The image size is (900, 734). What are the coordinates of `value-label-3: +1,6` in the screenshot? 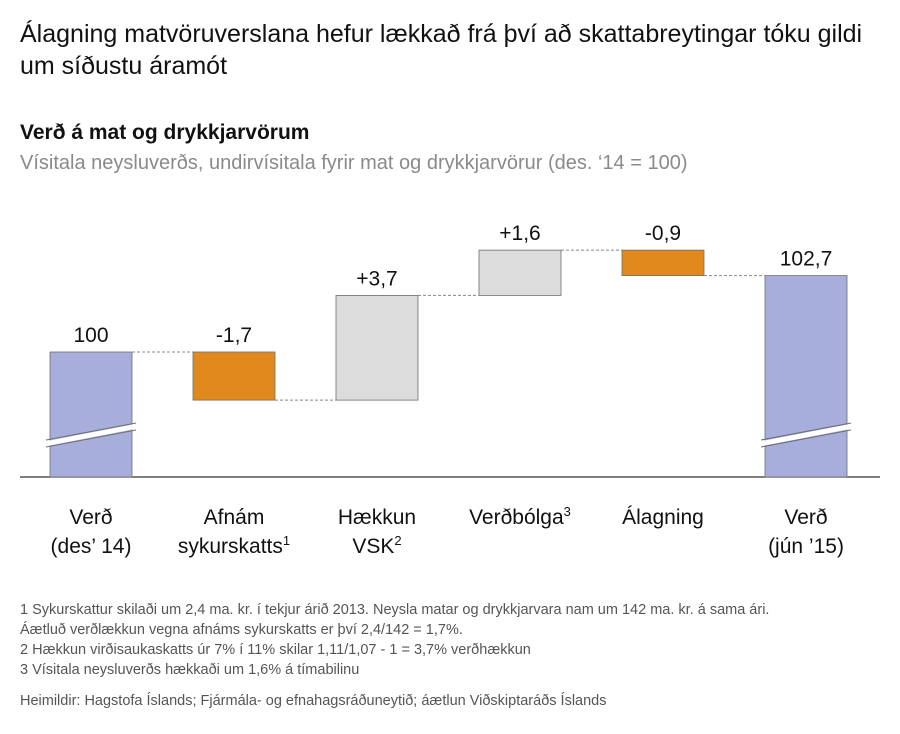 It's located at (519, 233).